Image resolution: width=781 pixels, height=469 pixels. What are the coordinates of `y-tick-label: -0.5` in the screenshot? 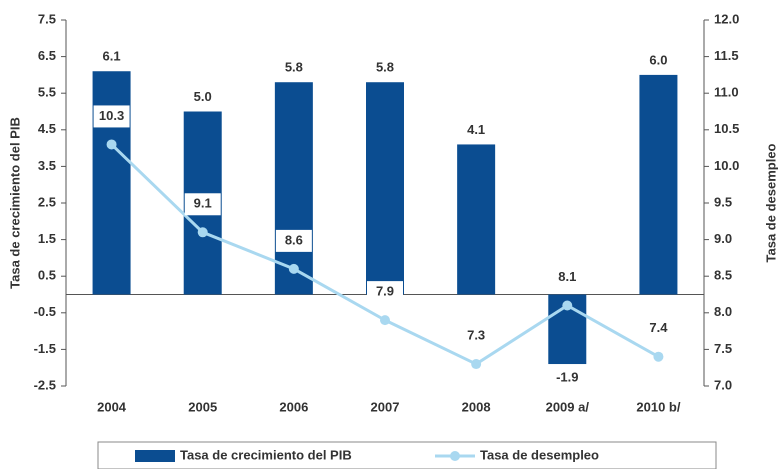 It's located at (45, 311).